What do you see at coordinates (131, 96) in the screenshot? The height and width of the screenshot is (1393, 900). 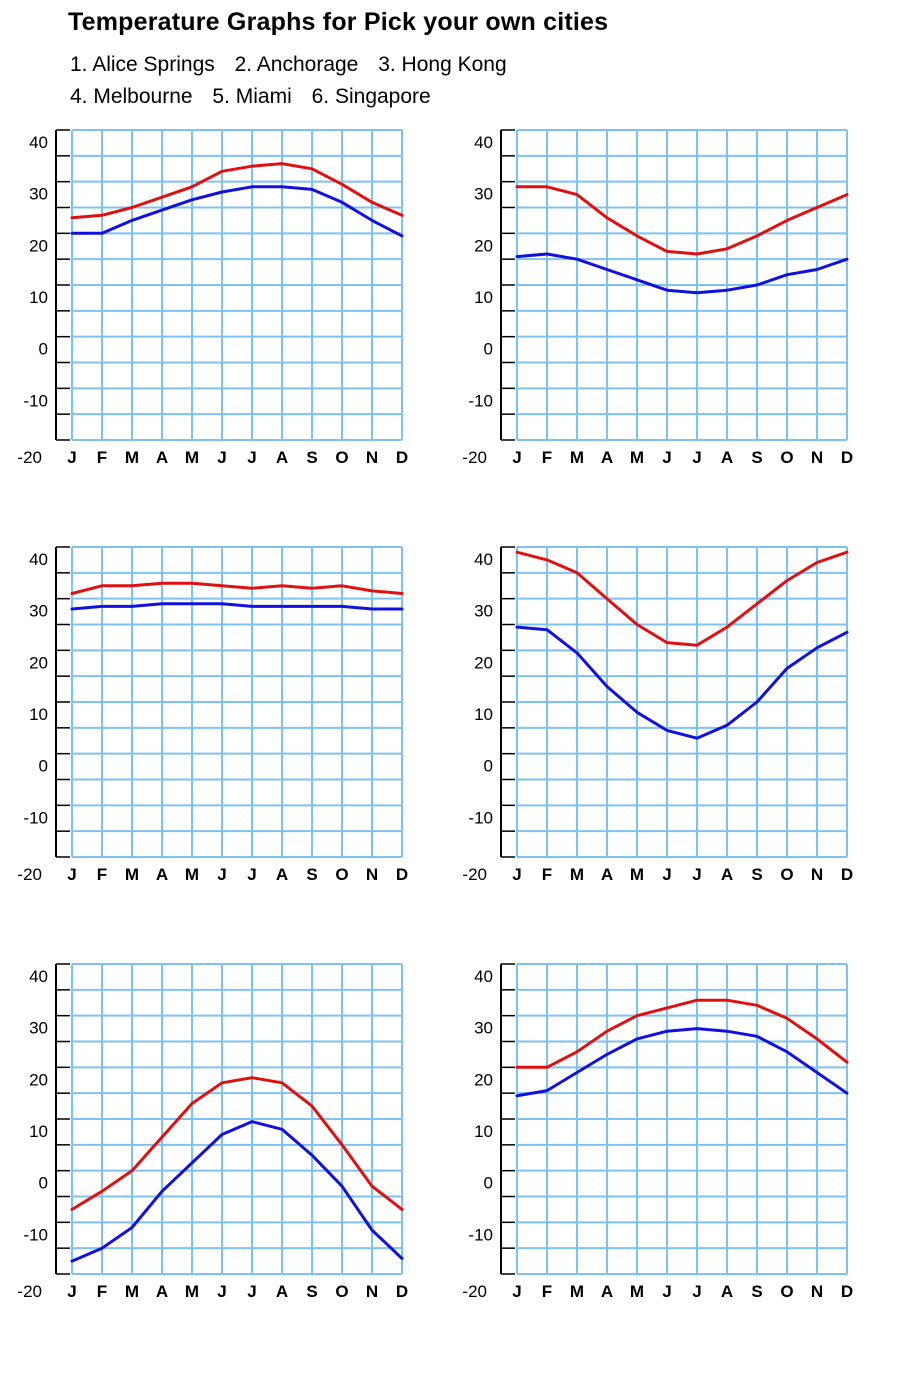 I see `city-item: 4. Melbourne` at bounding box center [131, 96].